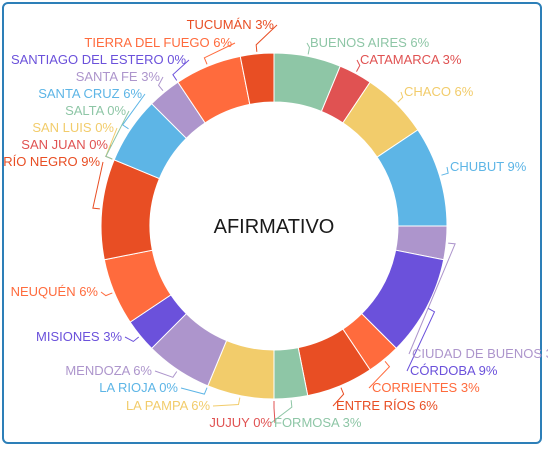  I want to click on leader-santa-fe, so click(160, 84).